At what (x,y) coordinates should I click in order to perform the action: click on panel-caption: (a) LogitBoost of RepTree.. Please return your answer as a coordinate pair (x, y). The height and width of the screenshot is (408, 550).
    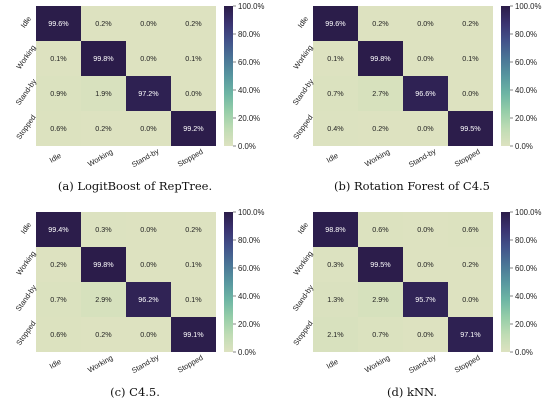
    Looking at the image, I should click on (135, 186).